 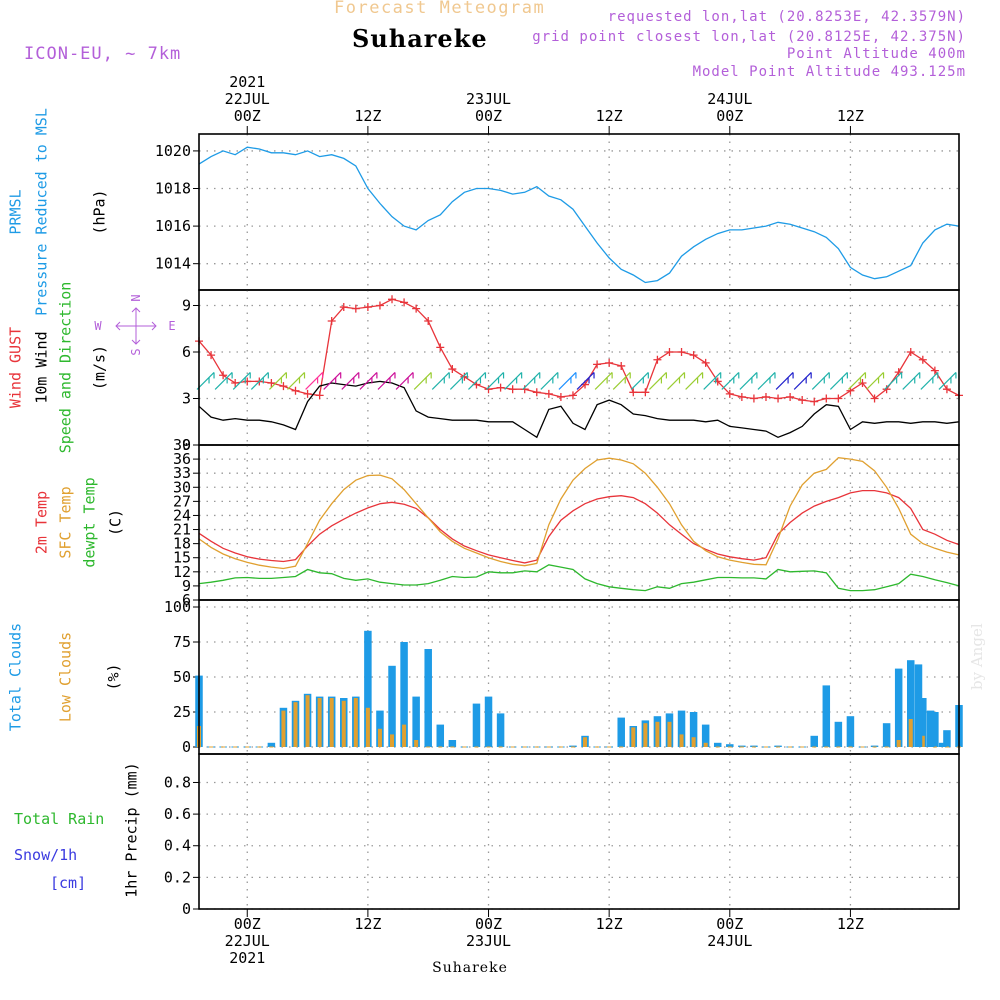 I want to click on product-title: Forecast Meteogram, so click(x=440, y=9).